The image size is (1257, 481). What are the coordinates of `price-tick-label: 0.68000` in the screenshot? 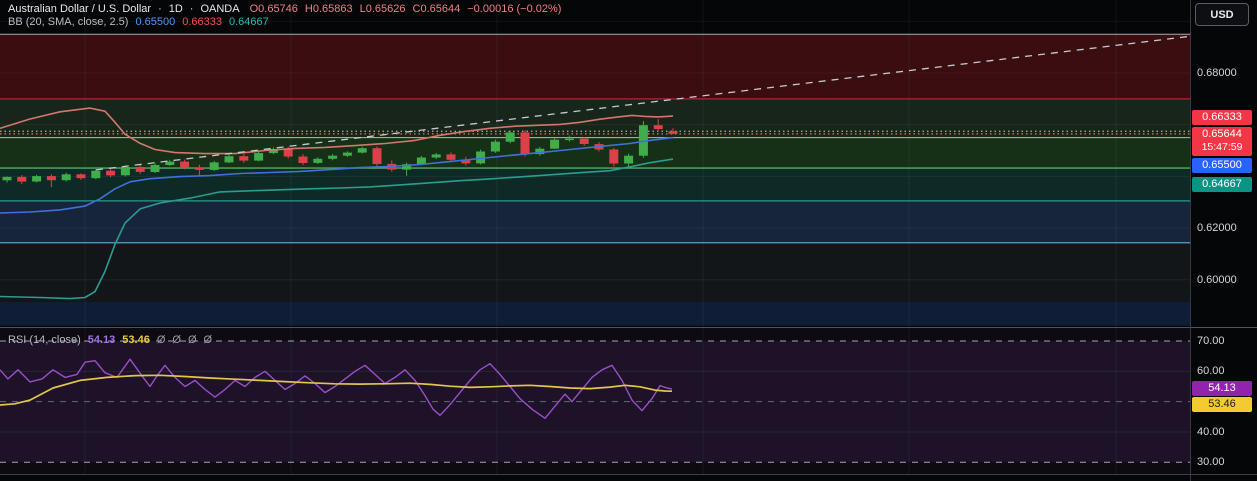 It's located at (1217, 73).